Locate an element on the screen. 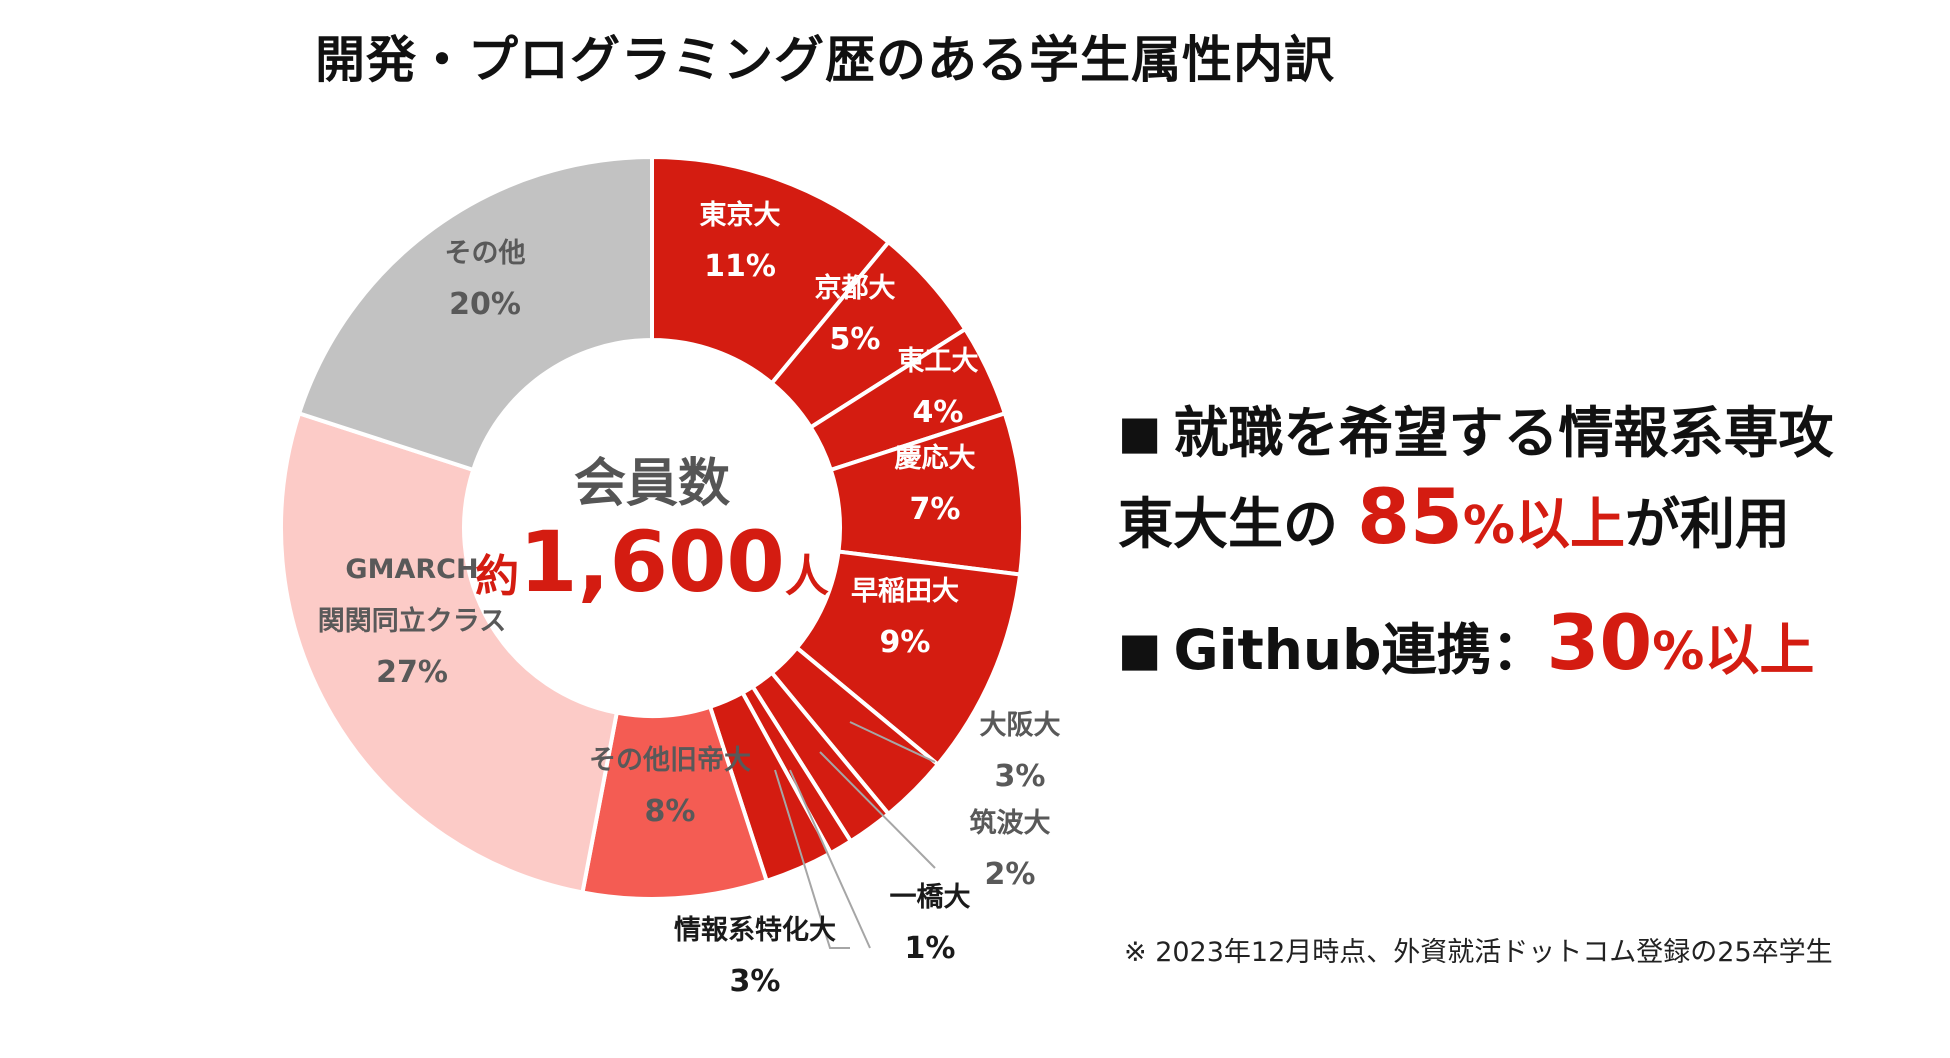 This screenshot has height=1058, width=1950. highlight-30-percent: % is located at coordinates (1678, 652).